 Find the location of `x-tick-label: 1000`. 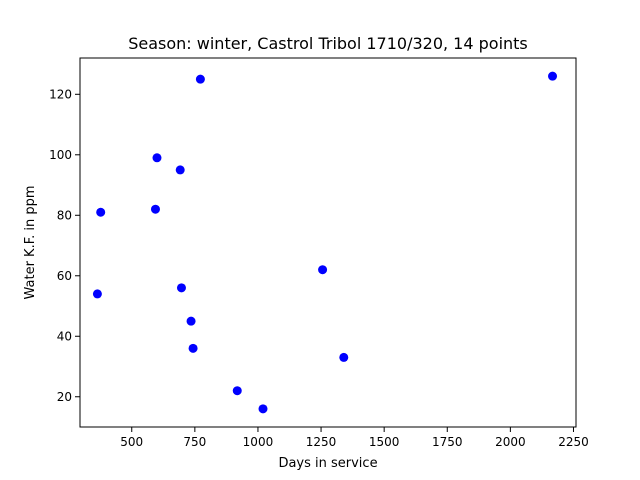

x-tick-label: 1000 is located at coordinates (258, 442).